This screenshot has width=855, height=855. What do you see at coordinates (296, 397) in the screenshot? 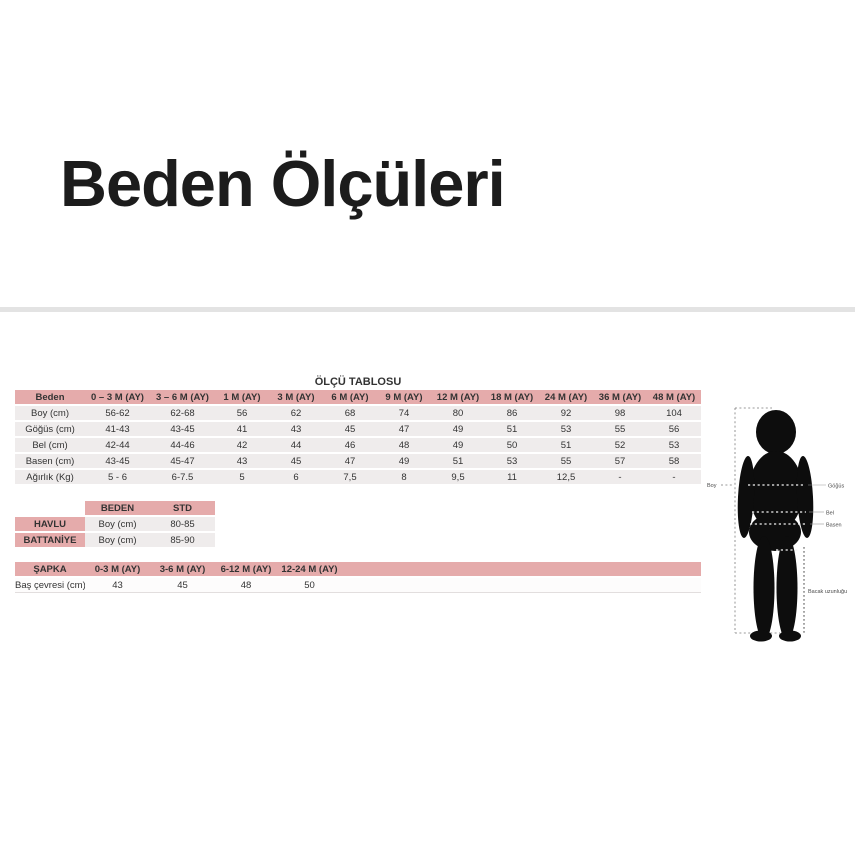
I see `col-header: 3 M (AY)` at bounding box center [296, 397].